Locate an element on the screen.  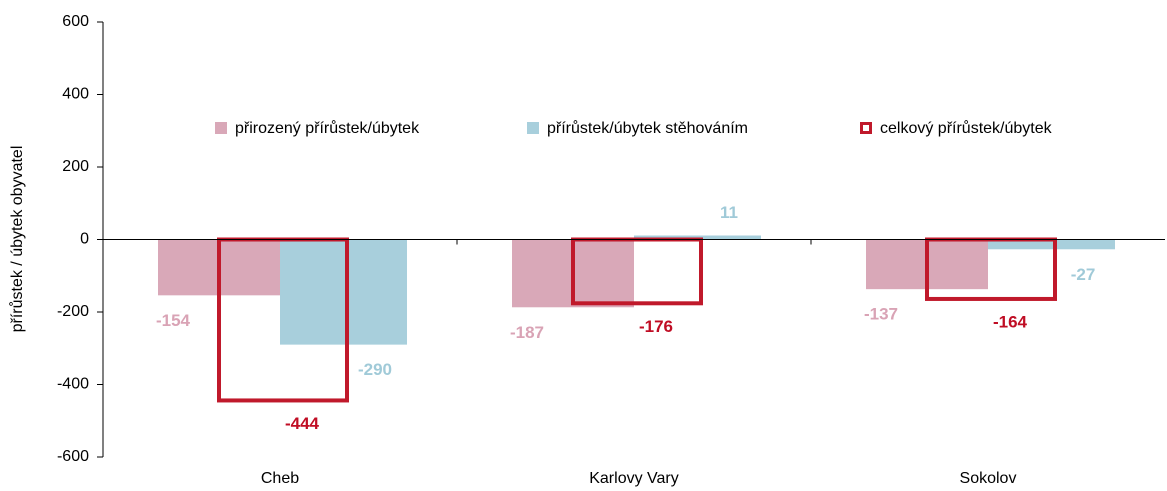
y-tick-label: 600 is located at coordinates (75, 21).